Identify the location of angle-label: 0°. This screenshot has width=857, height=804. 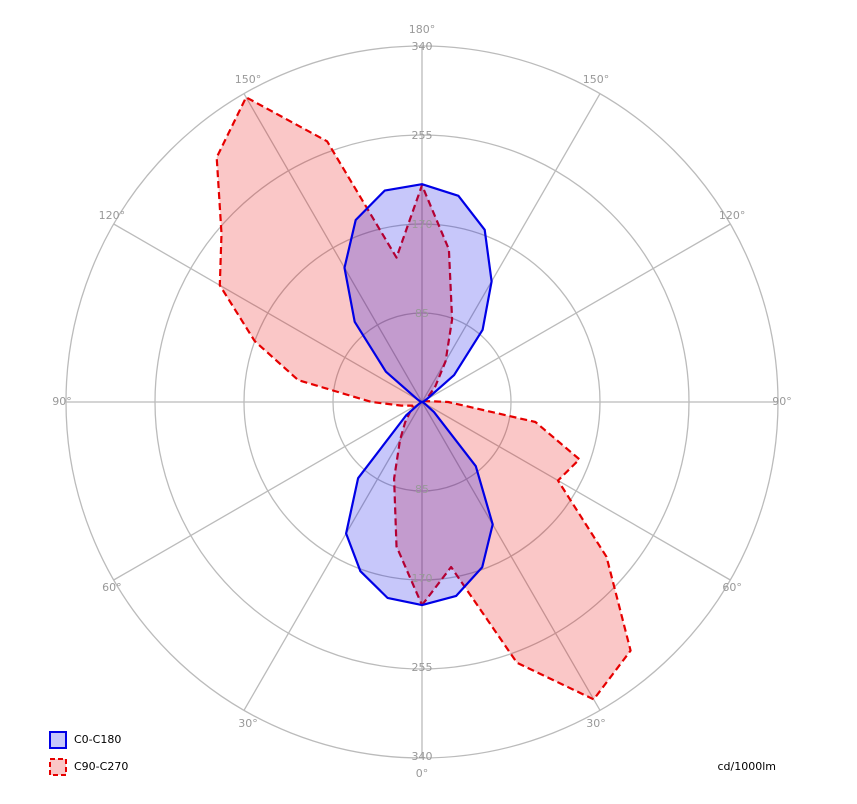
(422, 773).